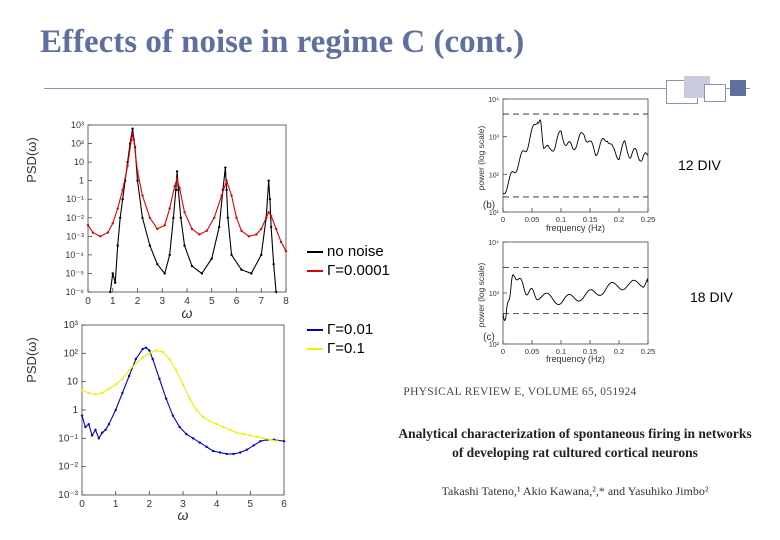 Image resolution: width=780 pixels, height=540 pixels. Describe the element at coordinates (162, 301) in the screenshot. I see `chart-0-xtick-label: 3` at that location.